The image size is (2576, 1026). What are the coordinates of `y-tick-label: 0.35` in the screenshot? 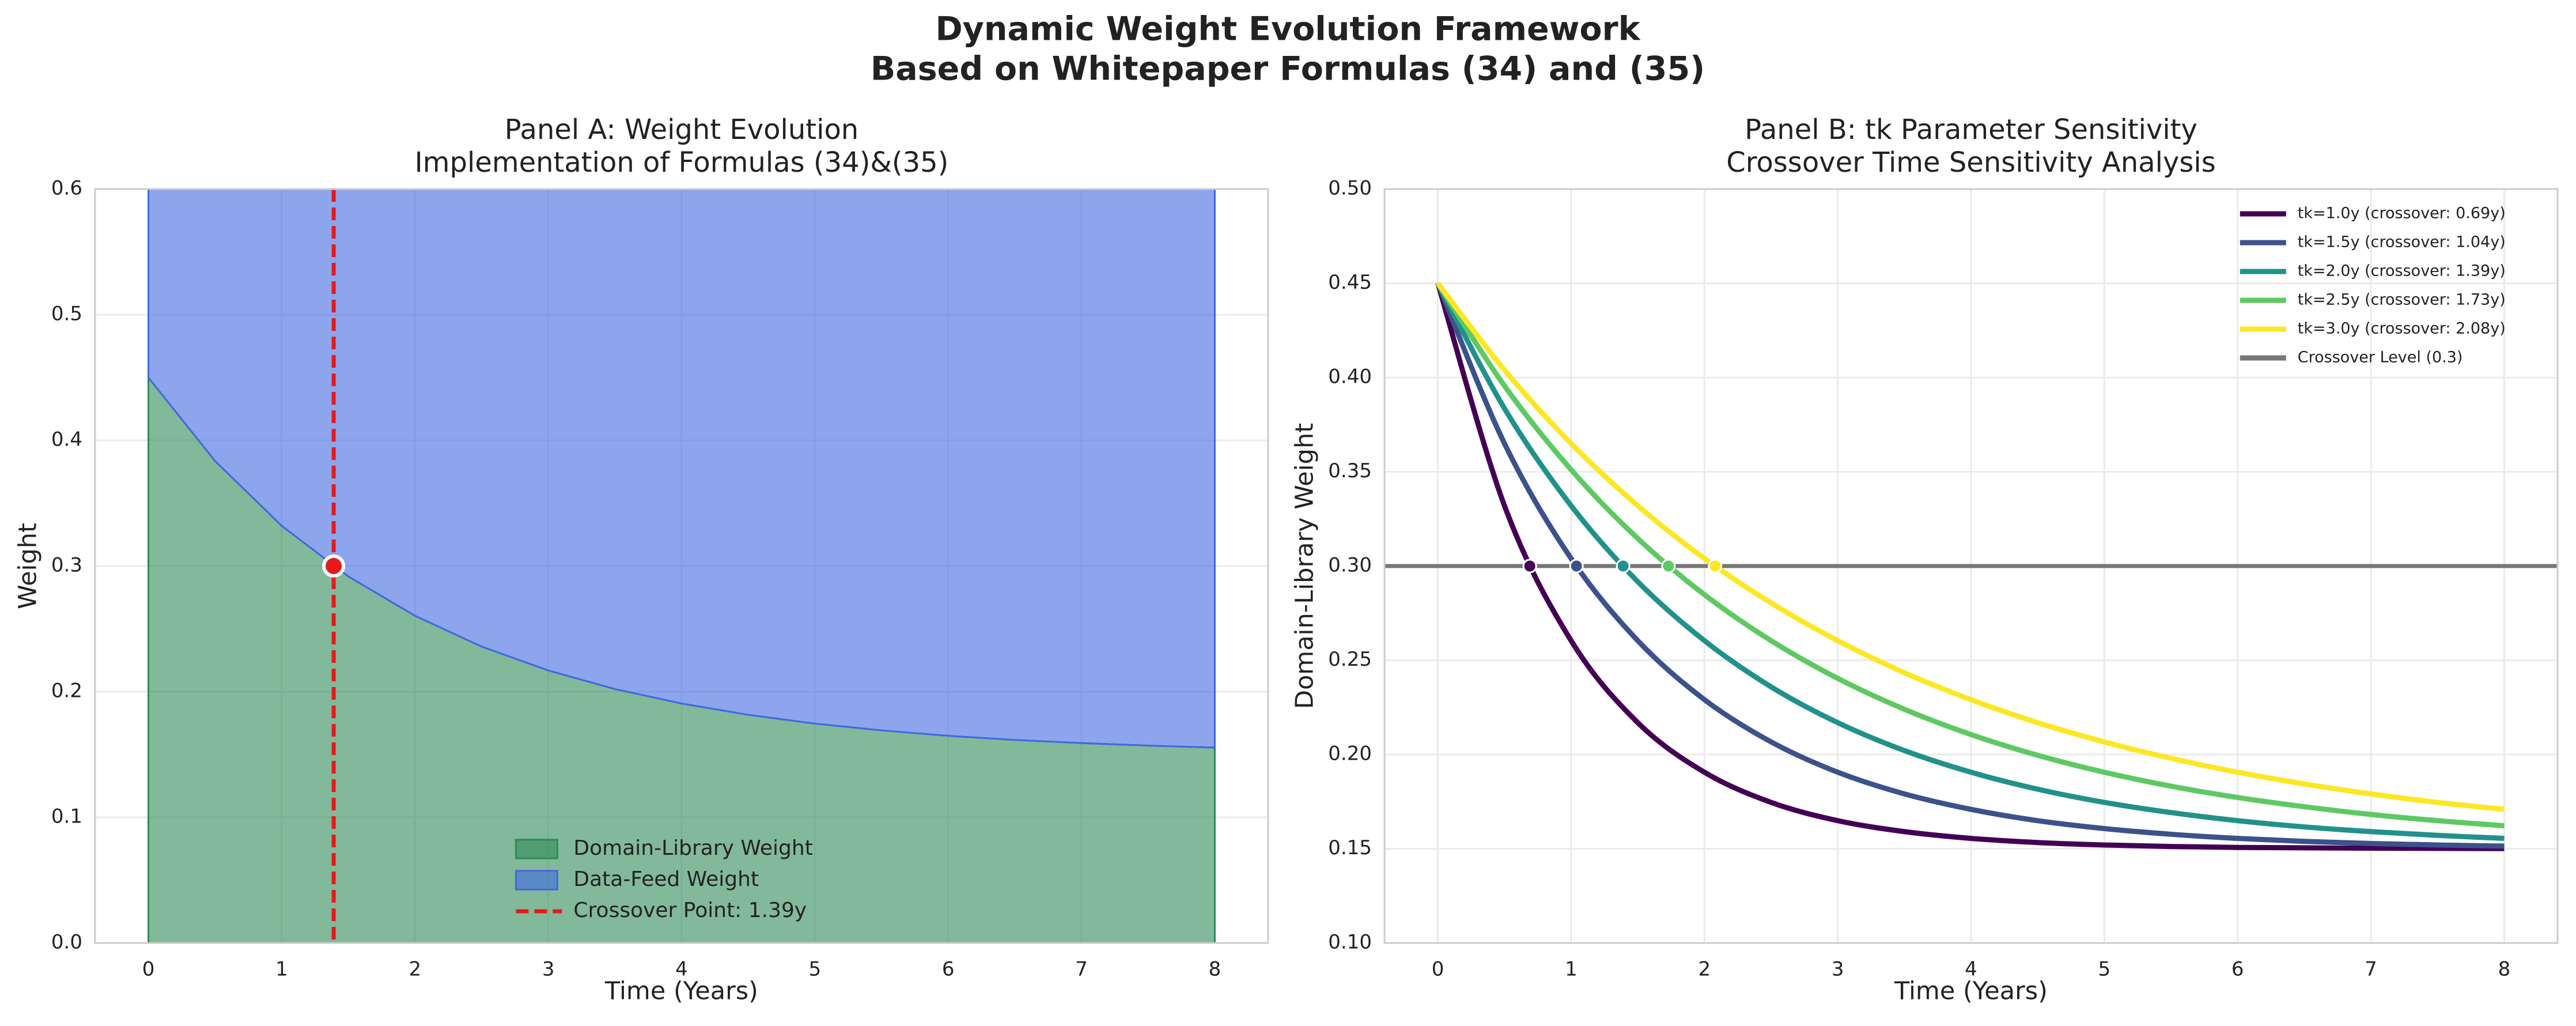 It's located at (1350, 470).